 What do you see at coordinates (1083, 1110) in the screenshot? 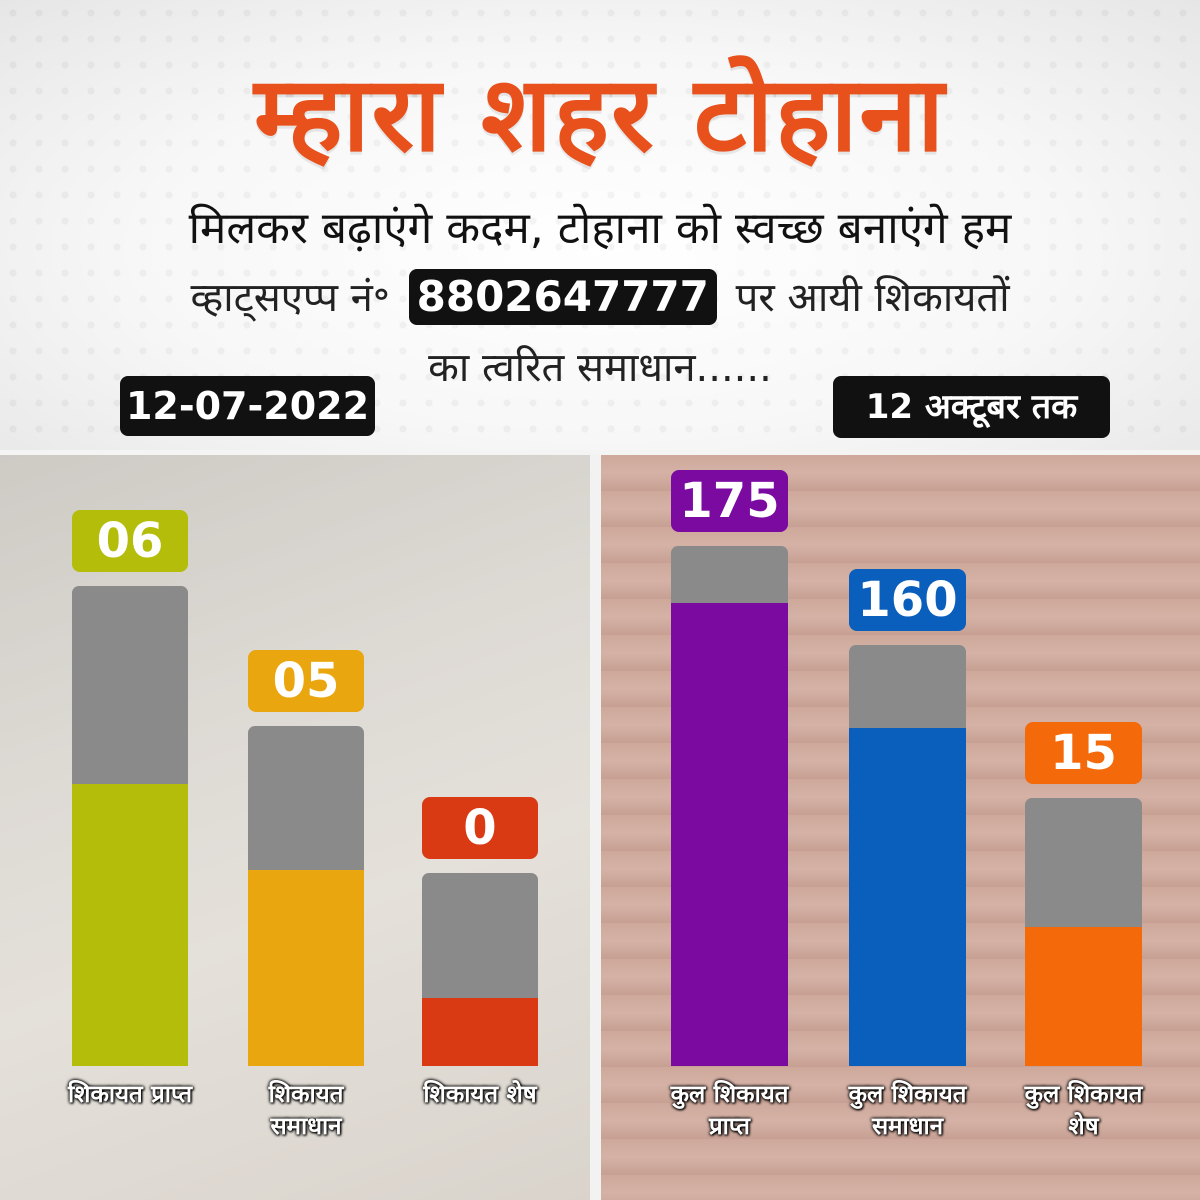
I see `category-label: कुल शिकायत शेष` at bounding box center [1083, 1110].